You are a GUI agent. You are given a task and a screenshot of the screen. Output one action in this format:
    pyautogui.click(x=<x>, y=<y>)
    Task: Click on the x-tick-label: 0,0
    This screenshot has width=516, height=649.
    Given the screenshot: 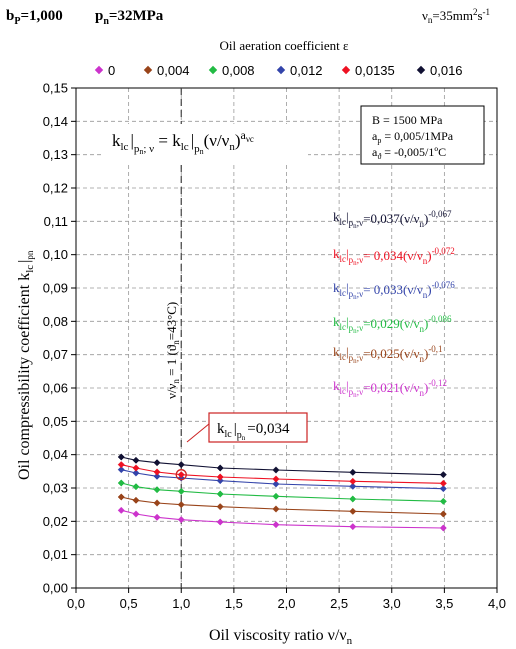 What is the action you would take?
    pyautogui.click(x=76, y=603)
    